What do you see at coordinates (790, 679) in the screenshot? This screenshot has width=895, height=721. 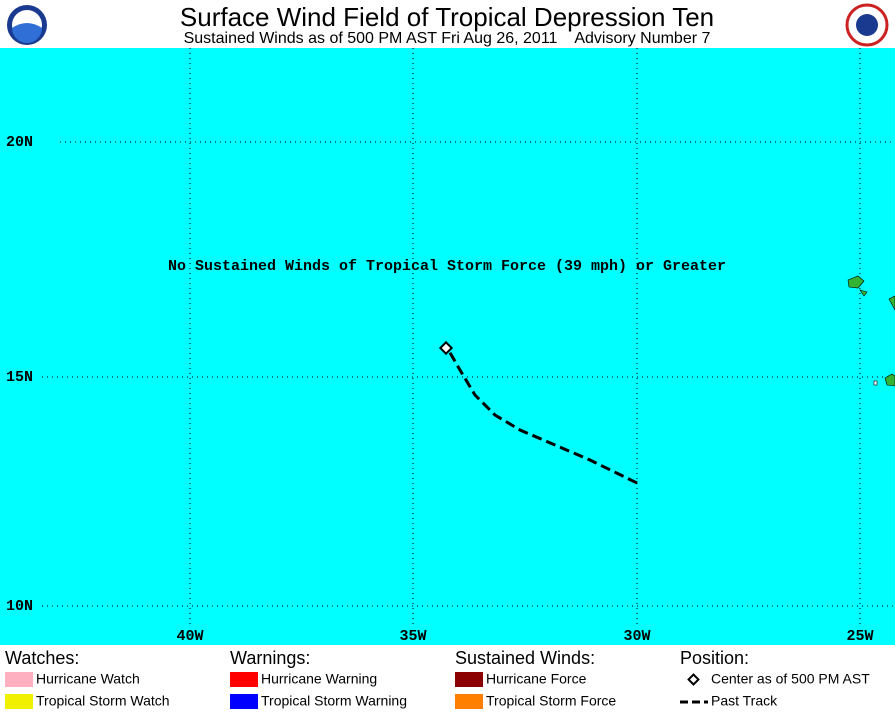 I see `legend-item: Center as of 500 PM AST` at bounding box center [790, 679].